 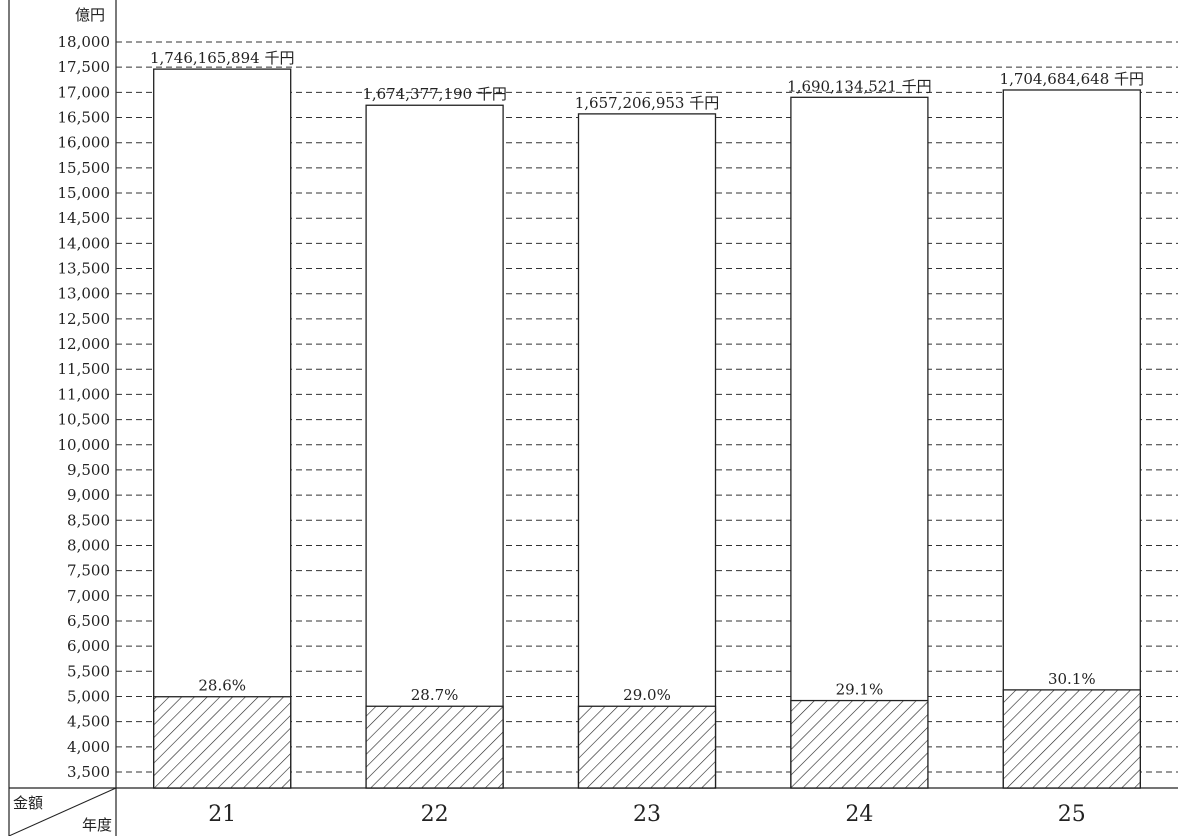 What do you see at coordinates (435, 695) in the screenshot?
I see `share-value-label: 28.7%` at bounding box center [435, 695].